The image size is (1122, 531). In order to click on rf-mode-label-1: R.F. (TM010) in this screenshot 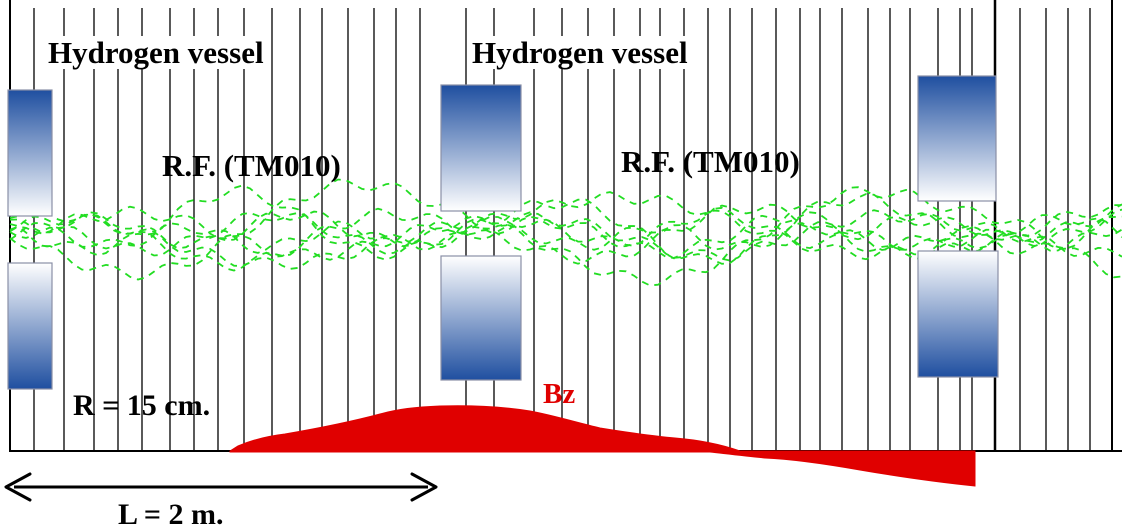, I will do `click(251, 165)`.